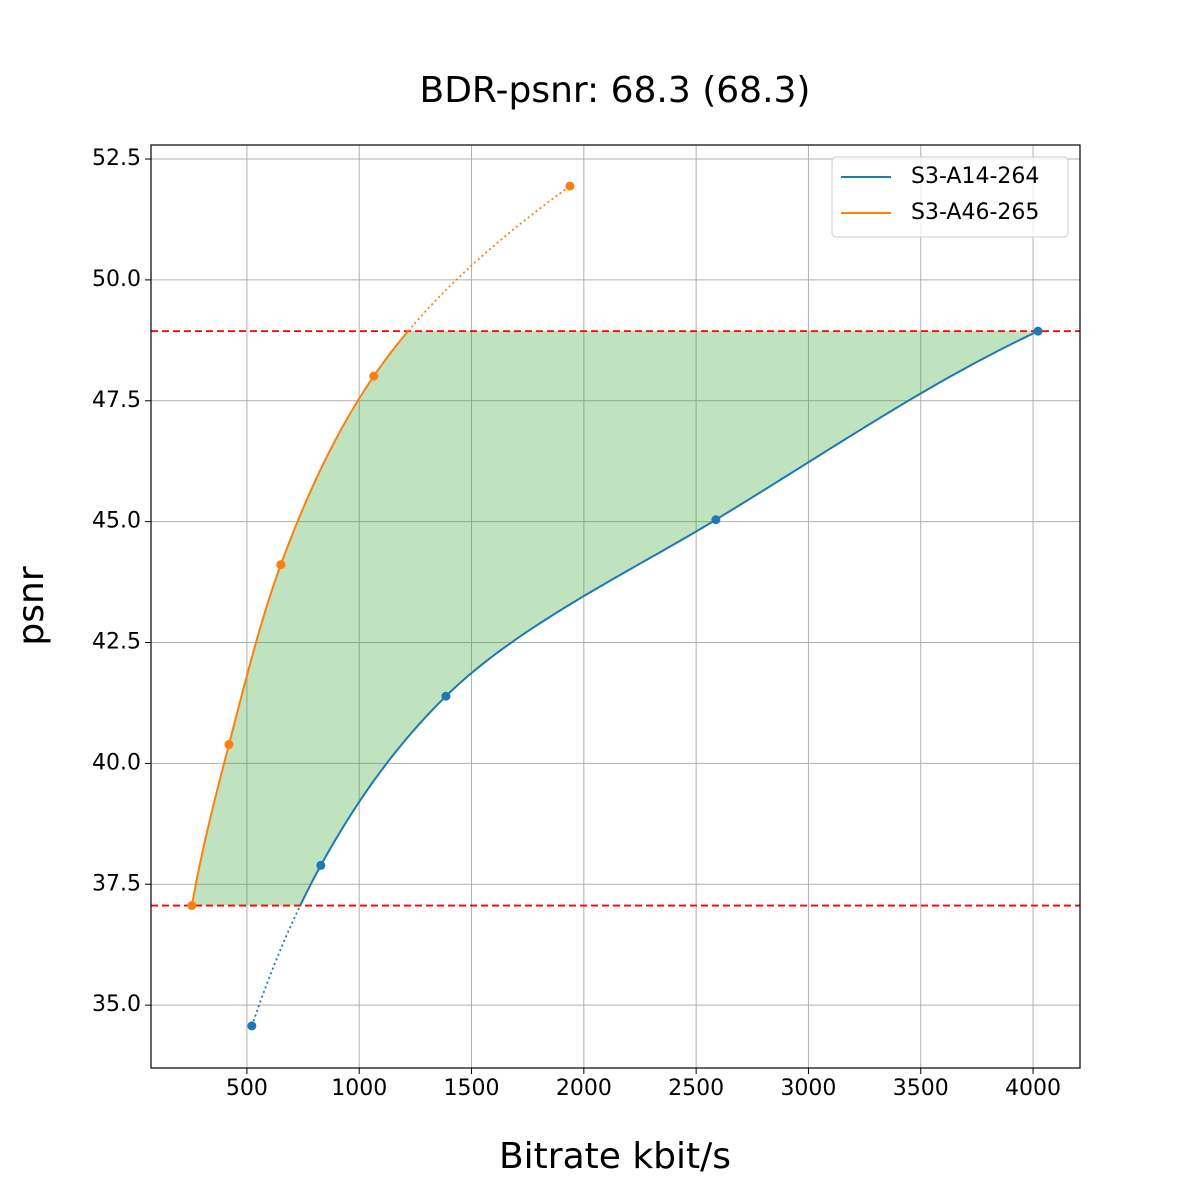 The height and width of the screenshot is (1204, 1200). I want to click on x-tick-label: 2500, so click(696, 1088).